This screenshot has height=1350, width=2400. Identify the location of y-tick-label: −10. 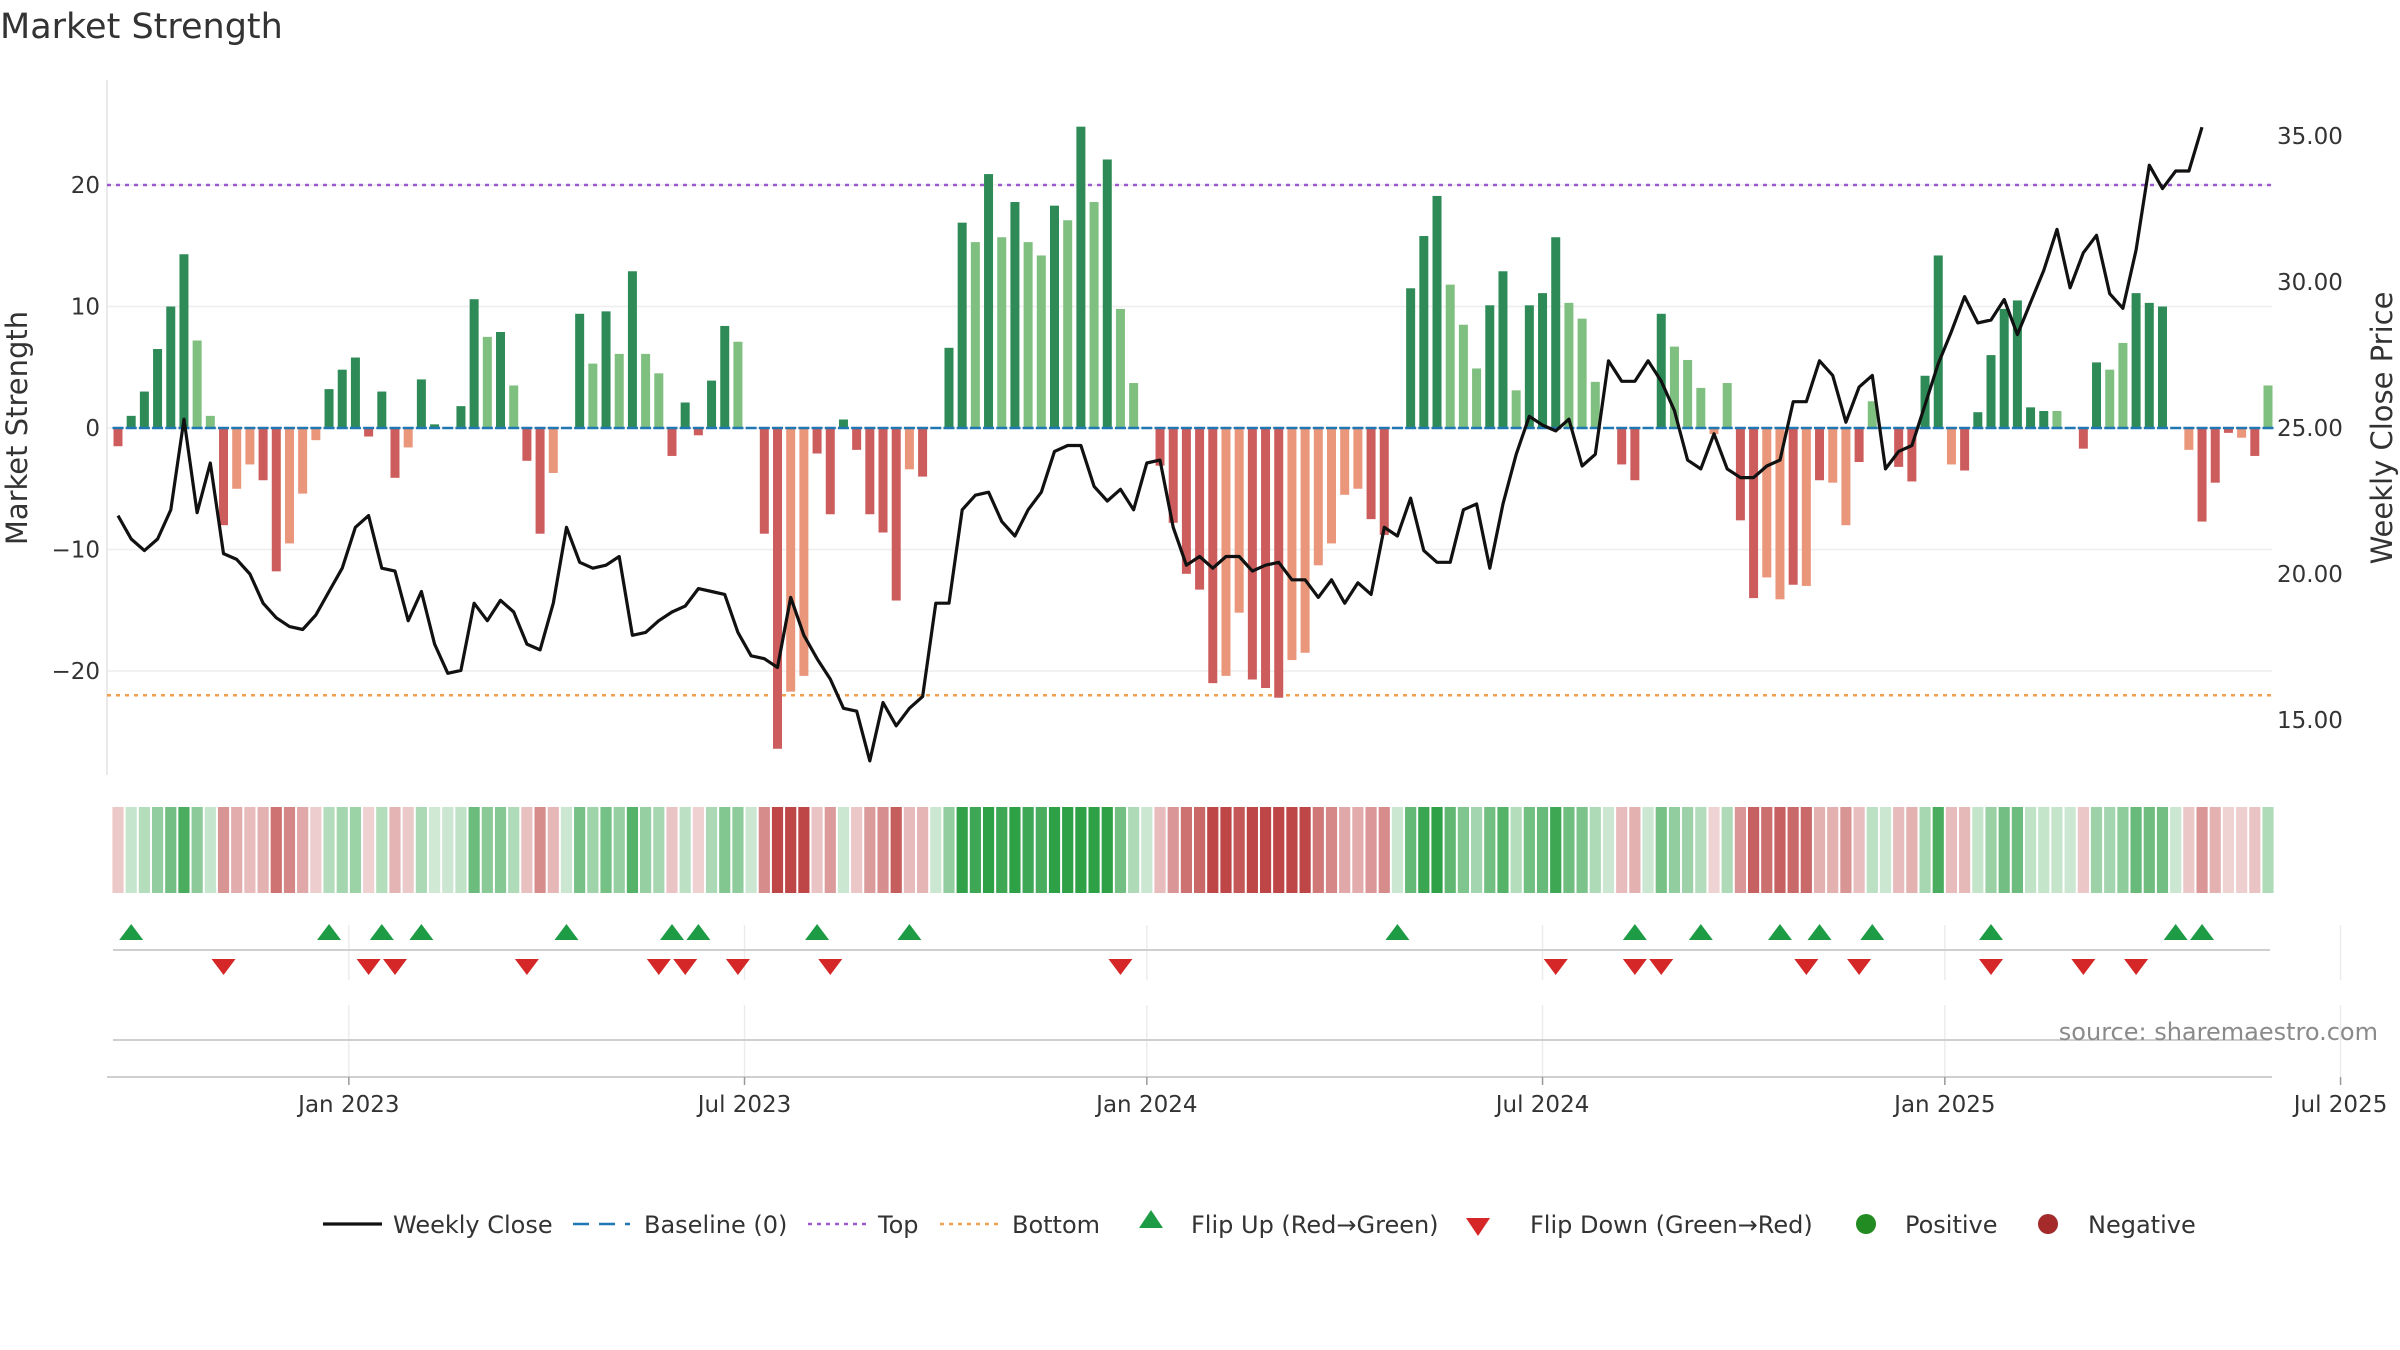
(75, 551).